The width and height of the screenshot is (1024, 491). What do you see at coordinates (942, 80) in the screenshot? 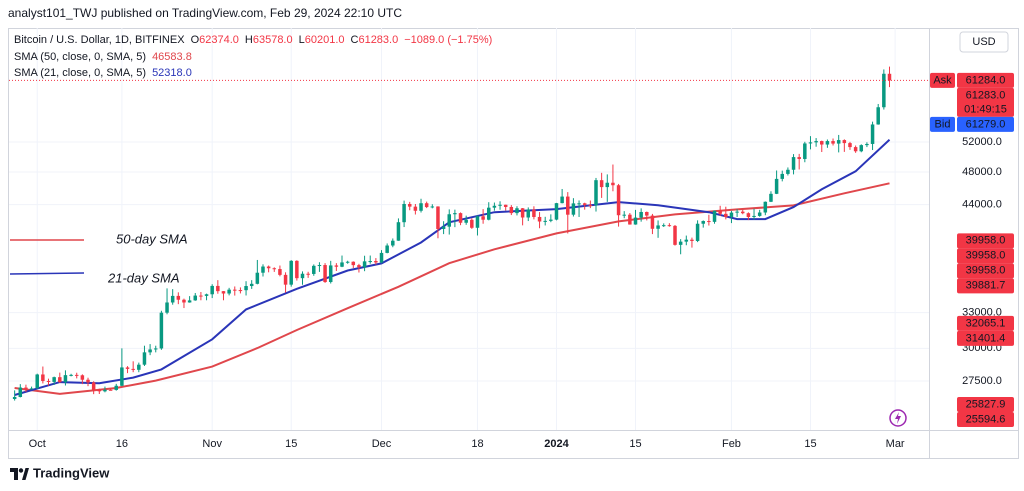
I see `side-tag: Ask` at bounding box center [942, 80].